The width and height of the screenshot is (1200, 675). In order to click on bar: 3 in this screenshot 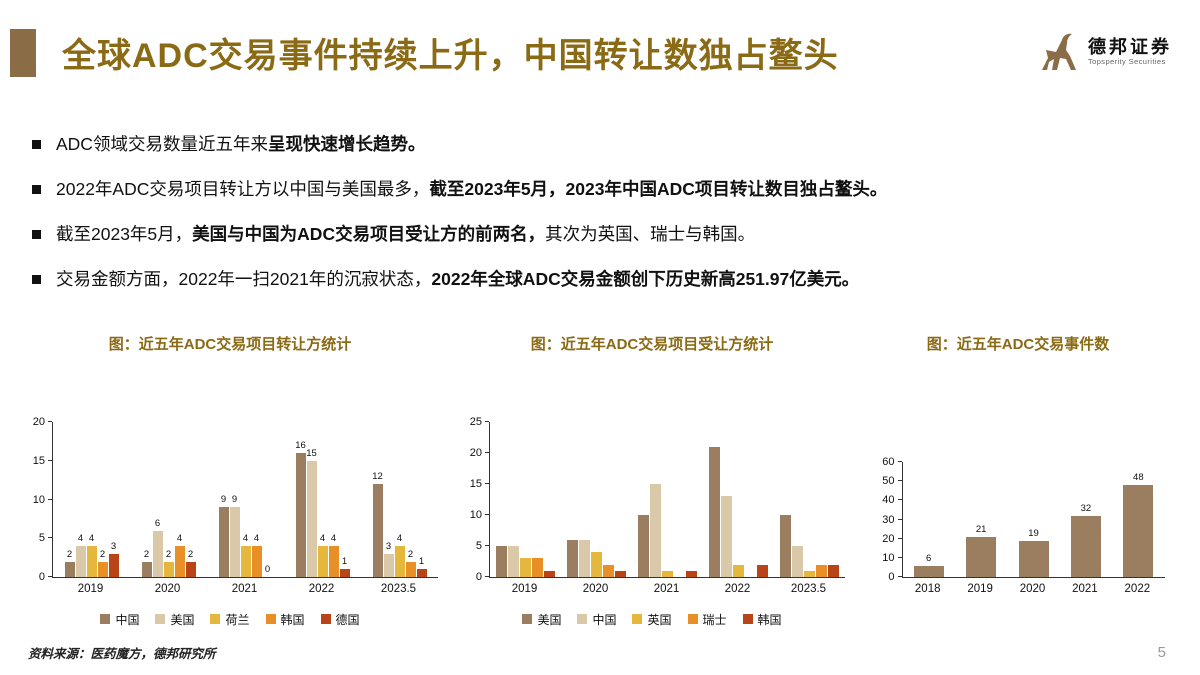, I will do `click(113, 559)`.